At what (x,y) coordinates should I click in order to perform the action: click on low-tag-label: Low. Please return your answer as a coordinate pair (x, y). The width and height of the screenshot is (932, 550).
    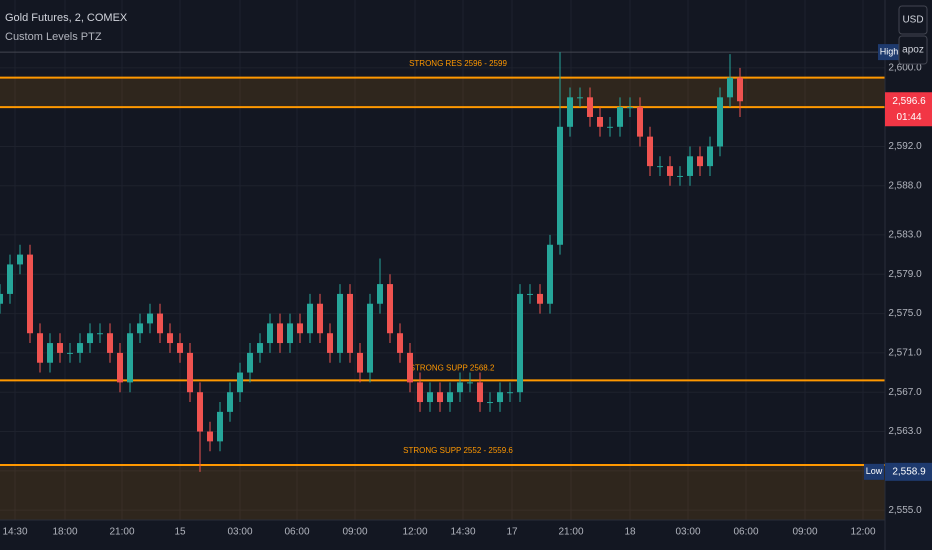
    Looking at the image, I should click on (874, 471).